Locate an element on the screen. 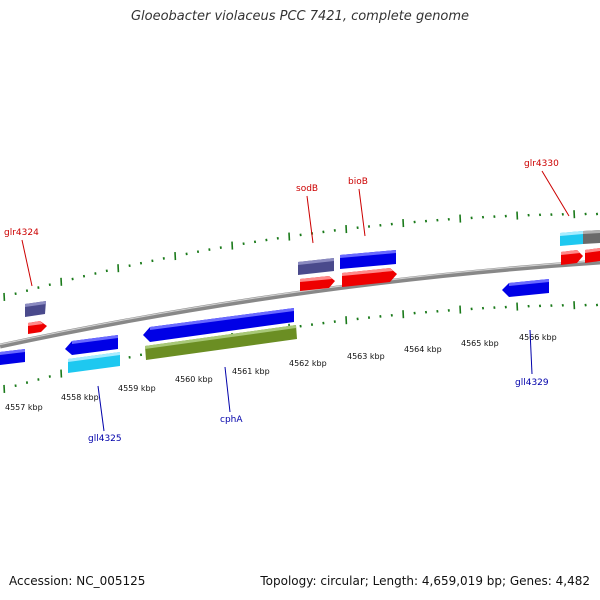  feature-cphA-olive is located at coordinates (221, 342).